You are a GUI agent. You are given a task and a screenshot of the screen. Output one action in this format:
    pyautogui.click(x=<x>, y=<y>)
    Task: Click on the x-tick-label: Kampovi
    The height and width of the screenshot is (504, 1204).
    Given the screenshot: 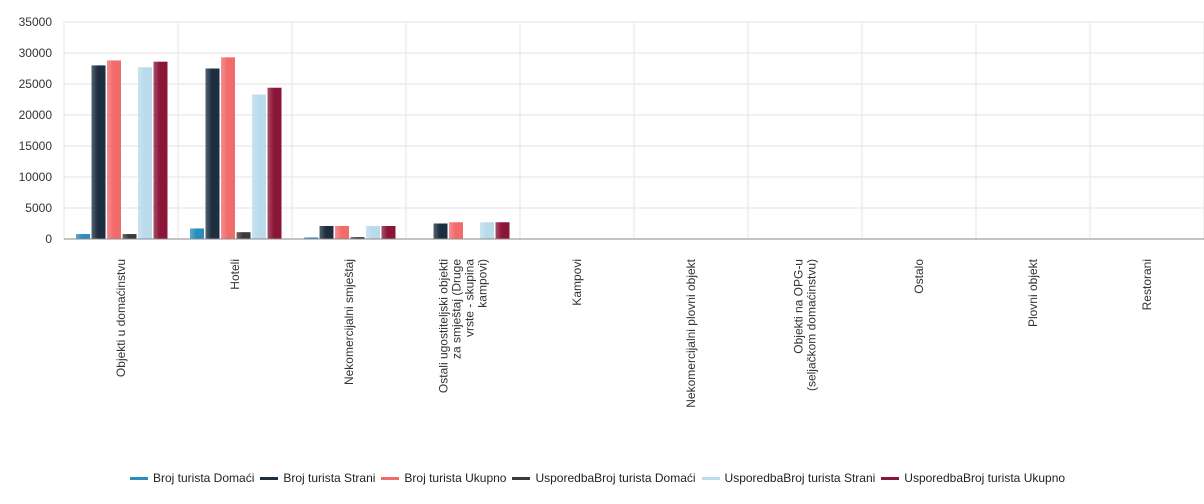 What is the action you would take?
    pyautogui.click(x=577, y=282)
    